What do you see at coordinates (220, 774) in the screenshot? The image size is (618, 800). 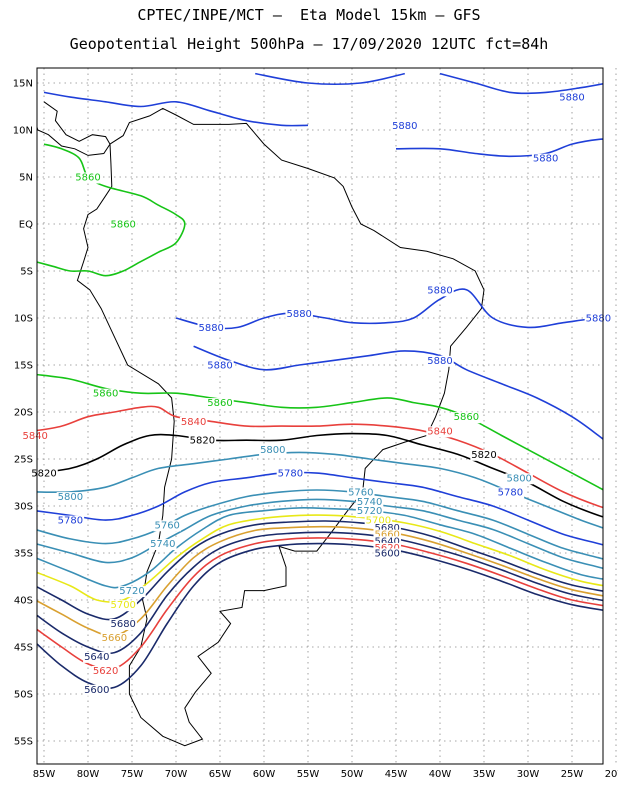 I see `lon-tick-label: 65W` at bounding box center [220, 774].